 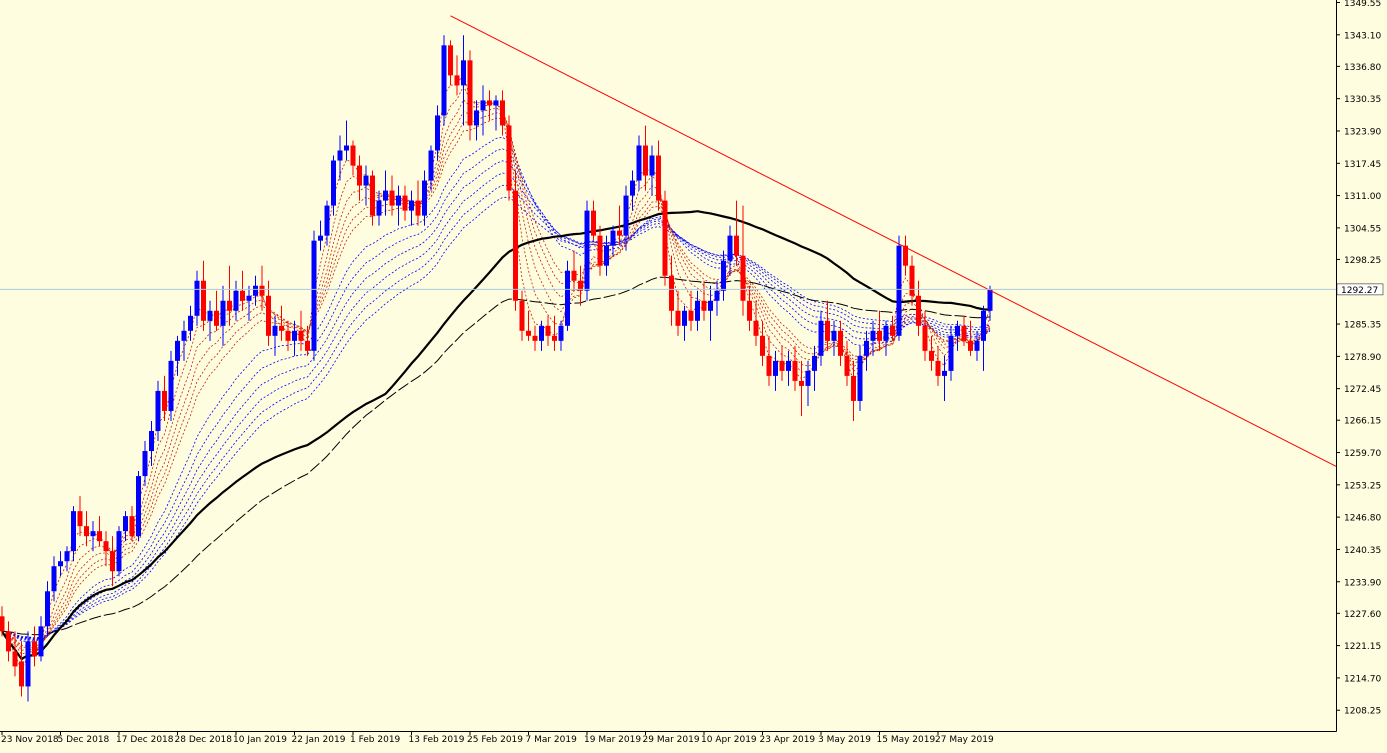 I want to click on current-price-box, so click(x=1360, y=289).